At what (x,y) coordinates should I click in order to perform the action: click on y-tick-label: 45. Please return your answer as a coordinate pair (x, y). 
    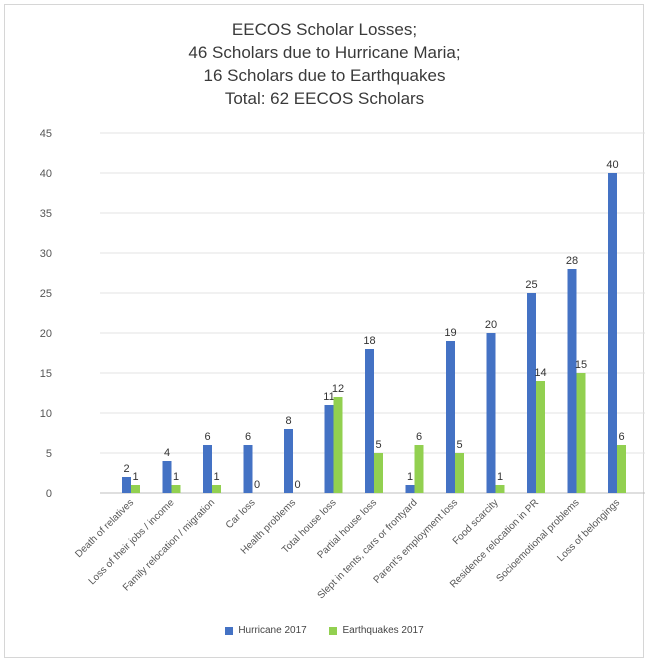
    Looking at the image, I should click on (46, 134).